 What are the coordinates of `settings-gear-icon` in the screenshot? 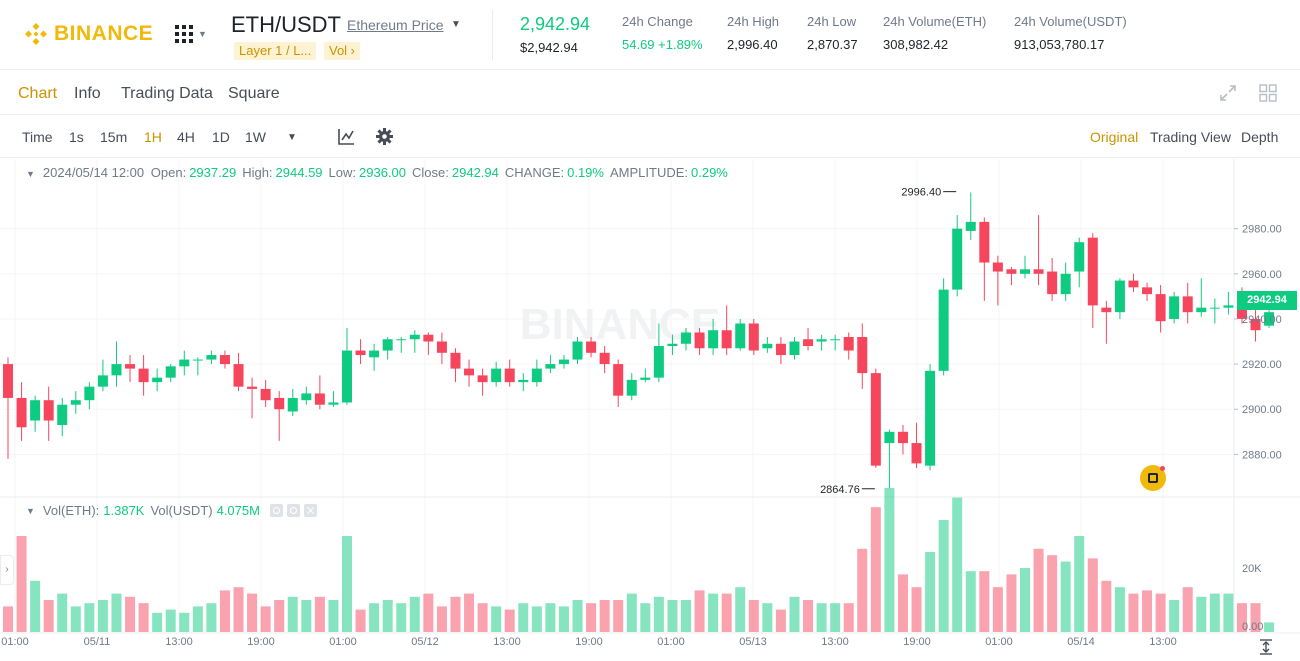 It's located at (384, 136).